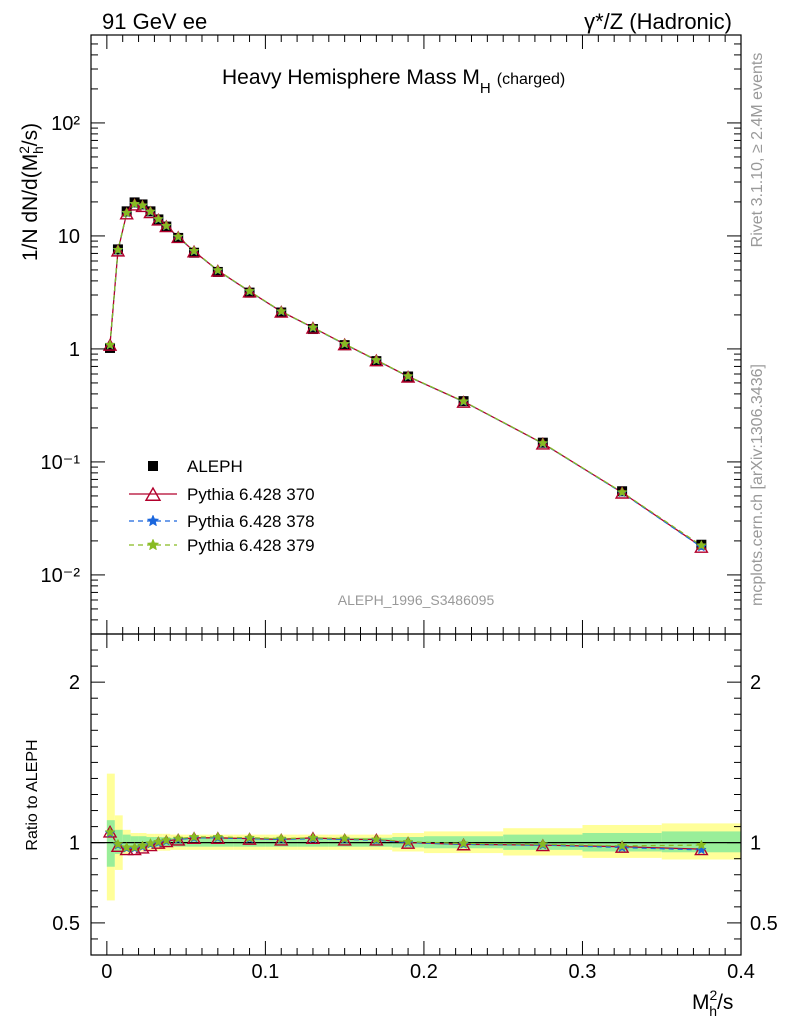  I want to click on legend-marker-aleph, so click(153, 466).